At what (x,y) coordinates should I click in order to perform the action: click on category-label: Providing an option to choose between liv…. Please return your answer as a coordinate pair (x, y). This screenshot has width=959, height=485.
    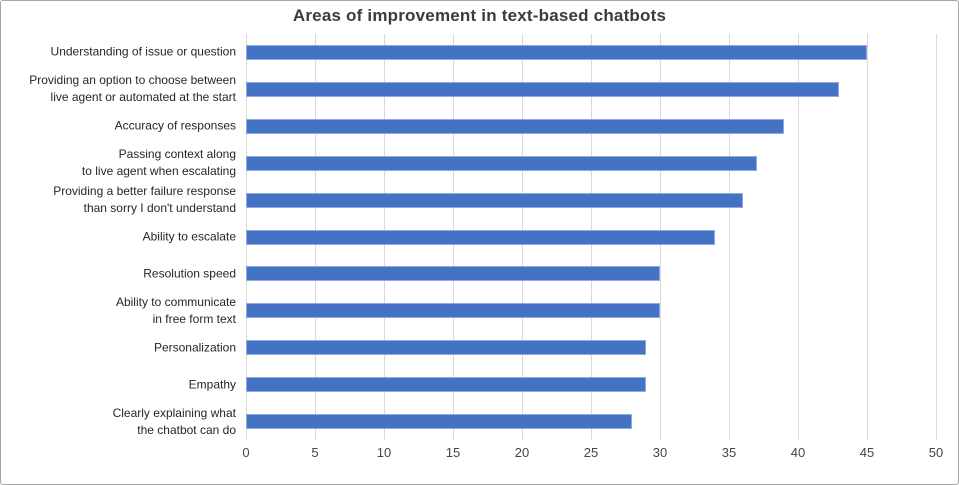
    Looking at the image, I should click on (132, 89).